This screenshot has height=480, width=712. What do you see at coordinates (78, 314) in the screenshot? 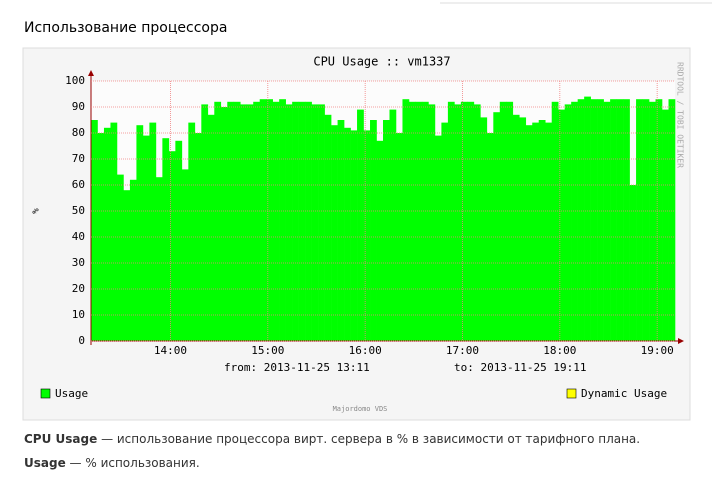
I see `y-tick-label: 10` at bounding box center [78, 314].